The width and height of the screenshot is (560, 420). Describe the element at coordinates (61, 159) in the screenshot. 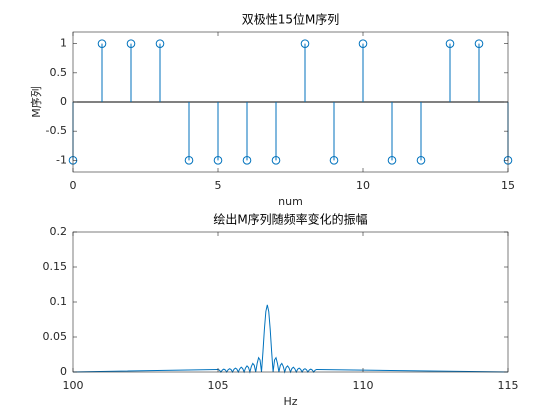

I see `y-tick-label: -1` at that location.